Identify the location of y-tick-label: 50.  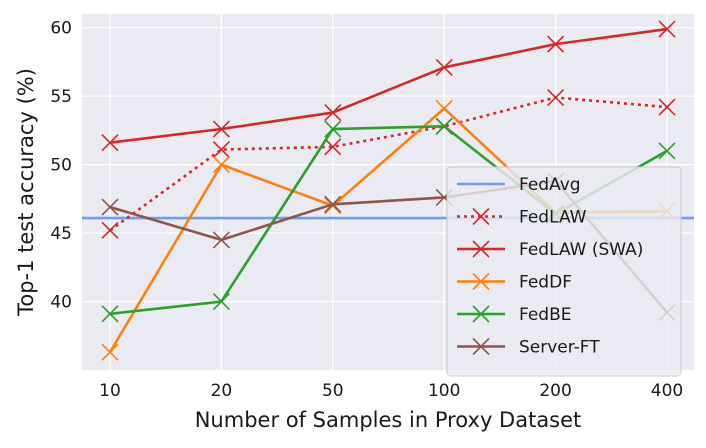
(61, 166).